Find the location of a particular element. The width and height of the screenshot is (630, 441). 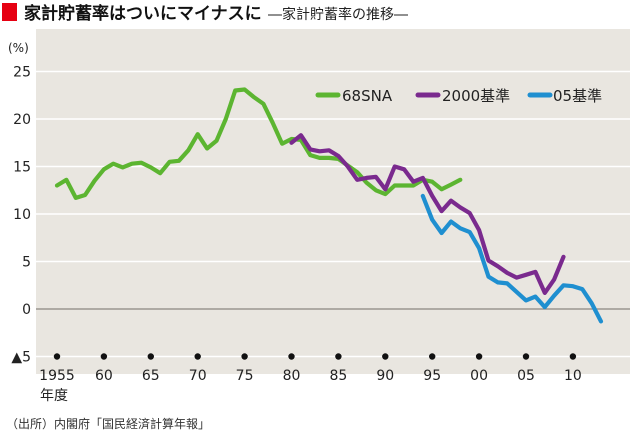

y-tick-label: 0 is located at coordinates (26, 310).